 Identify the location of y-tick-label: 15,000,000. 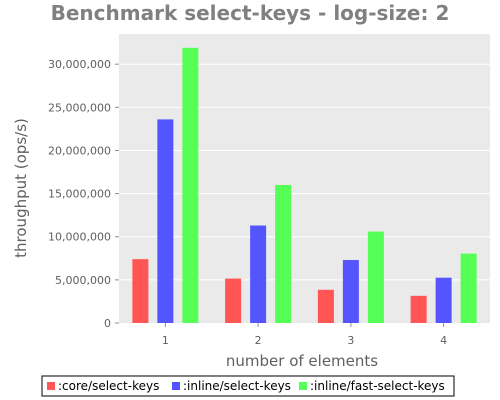
(79, 194).